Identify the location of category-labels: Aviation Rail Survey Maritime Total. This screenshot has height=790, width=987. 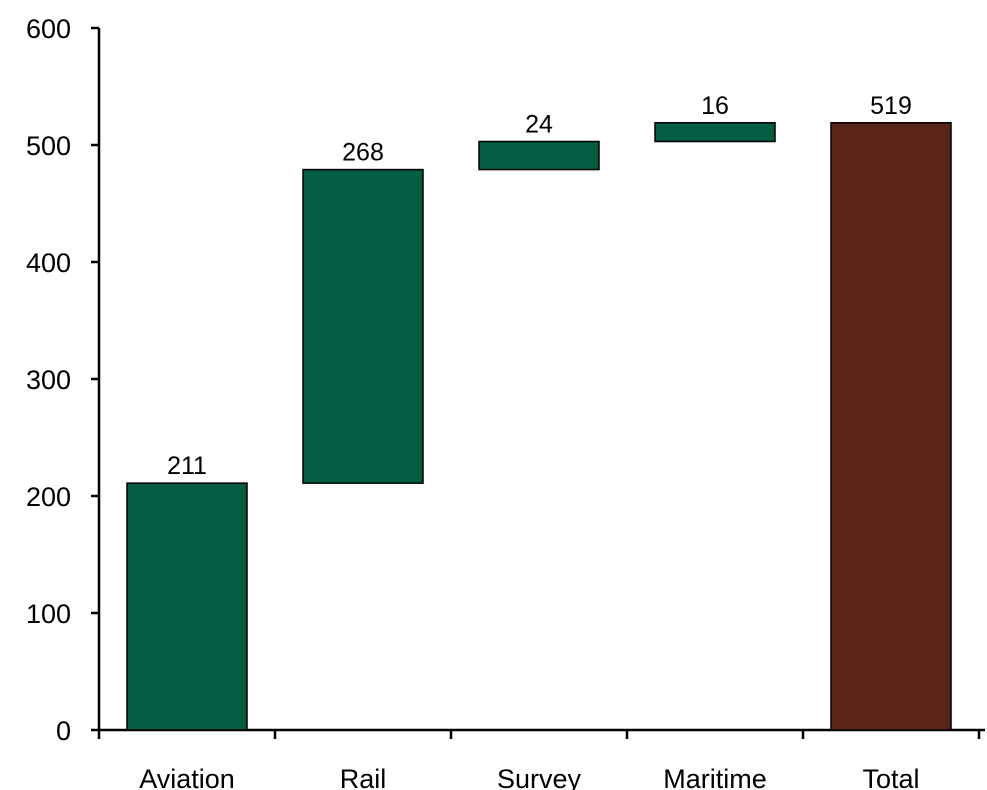
(529, 777).